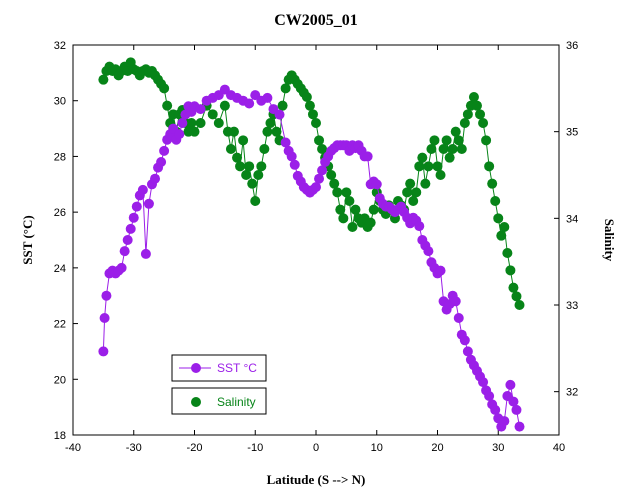 The height and width of the screenshot is (498, 639). I want to click on y-right-tick-label: 34, so click(572, 219).